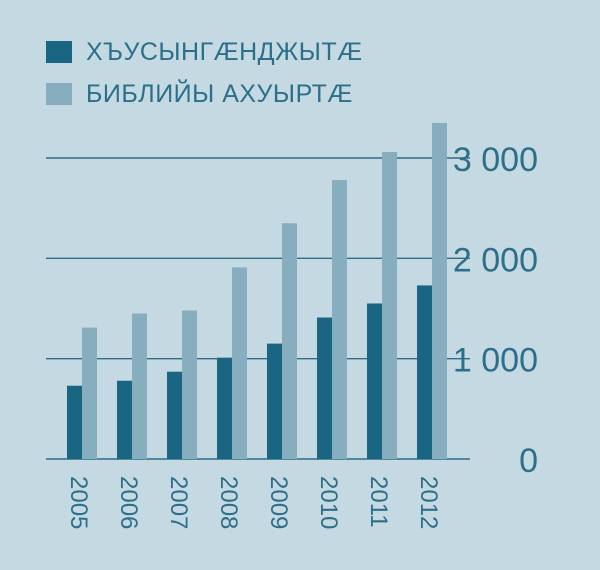 The width and height of the screenshot is (600, 570). What do you see at coordinates (128, 502) in the screenshot?
I see `xtick-label-2006: 2006` at bounding box center [128, 502].